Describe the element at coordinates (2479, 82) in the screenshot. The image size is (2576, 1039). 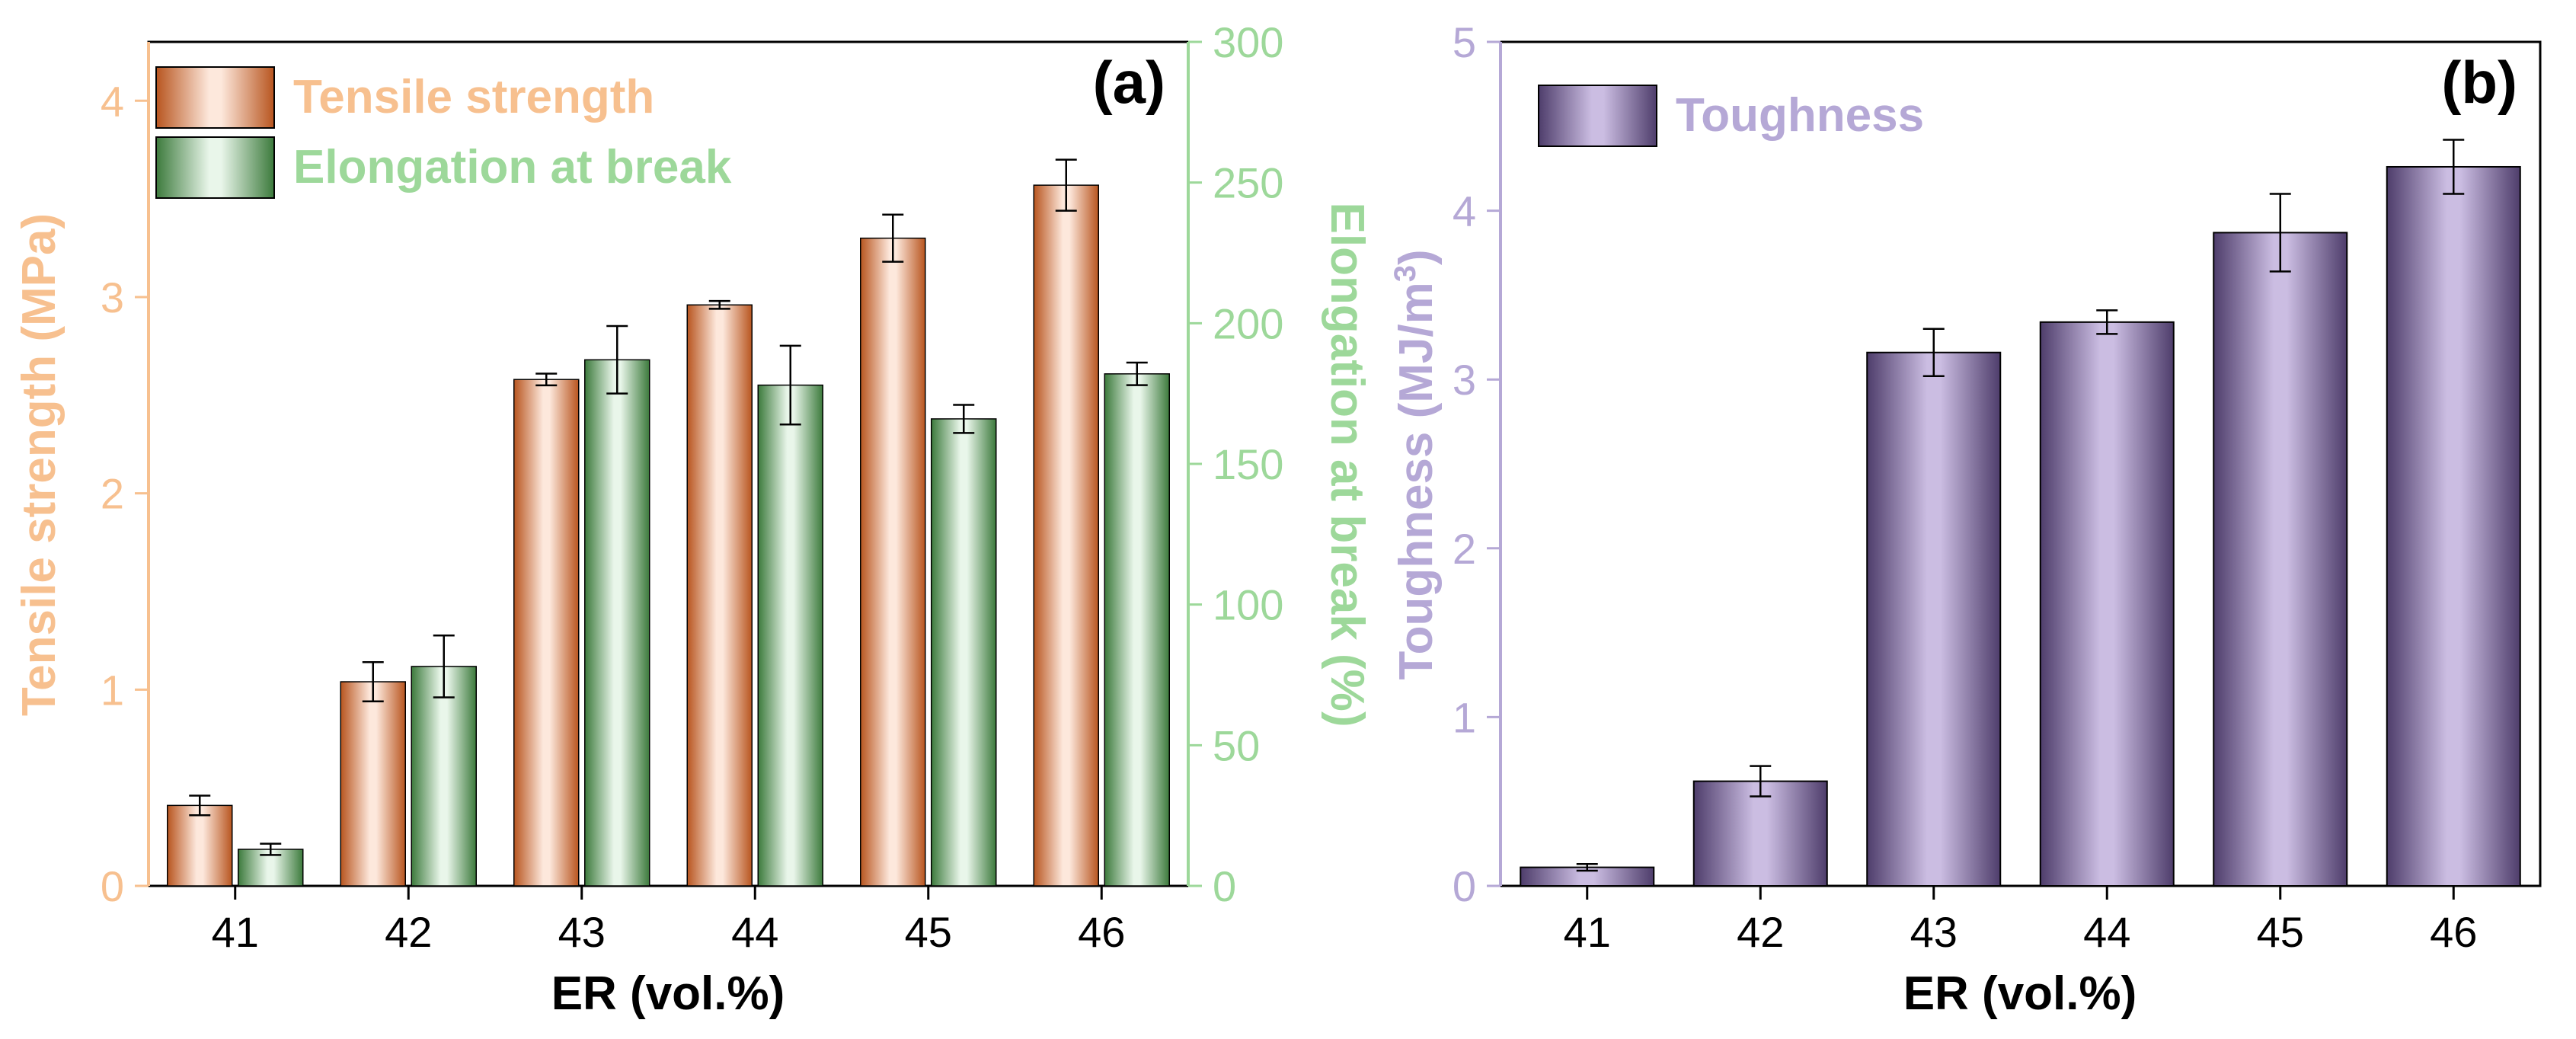
I see `panel-b-label: (b)` at that location.